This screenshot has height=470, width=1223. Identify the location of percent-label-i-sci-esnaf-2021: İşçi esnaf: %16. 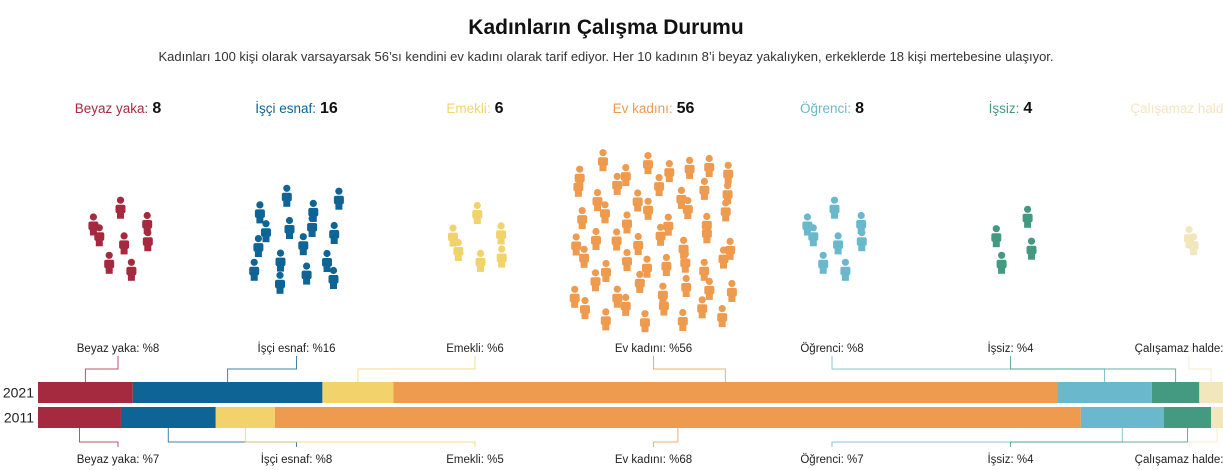
(297, 348).